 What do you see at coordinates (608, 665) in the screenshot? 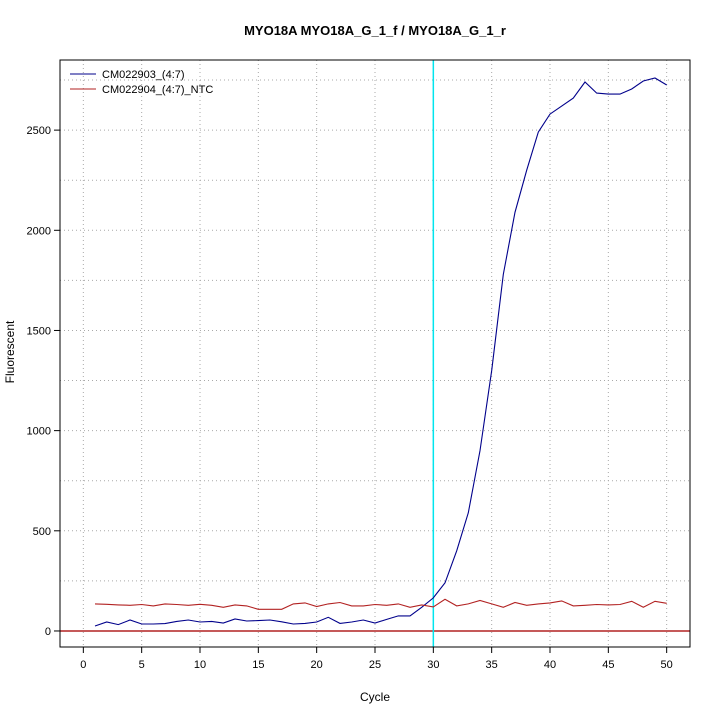
I see `x-tick-label: 45` at bounding box center [608, 665].